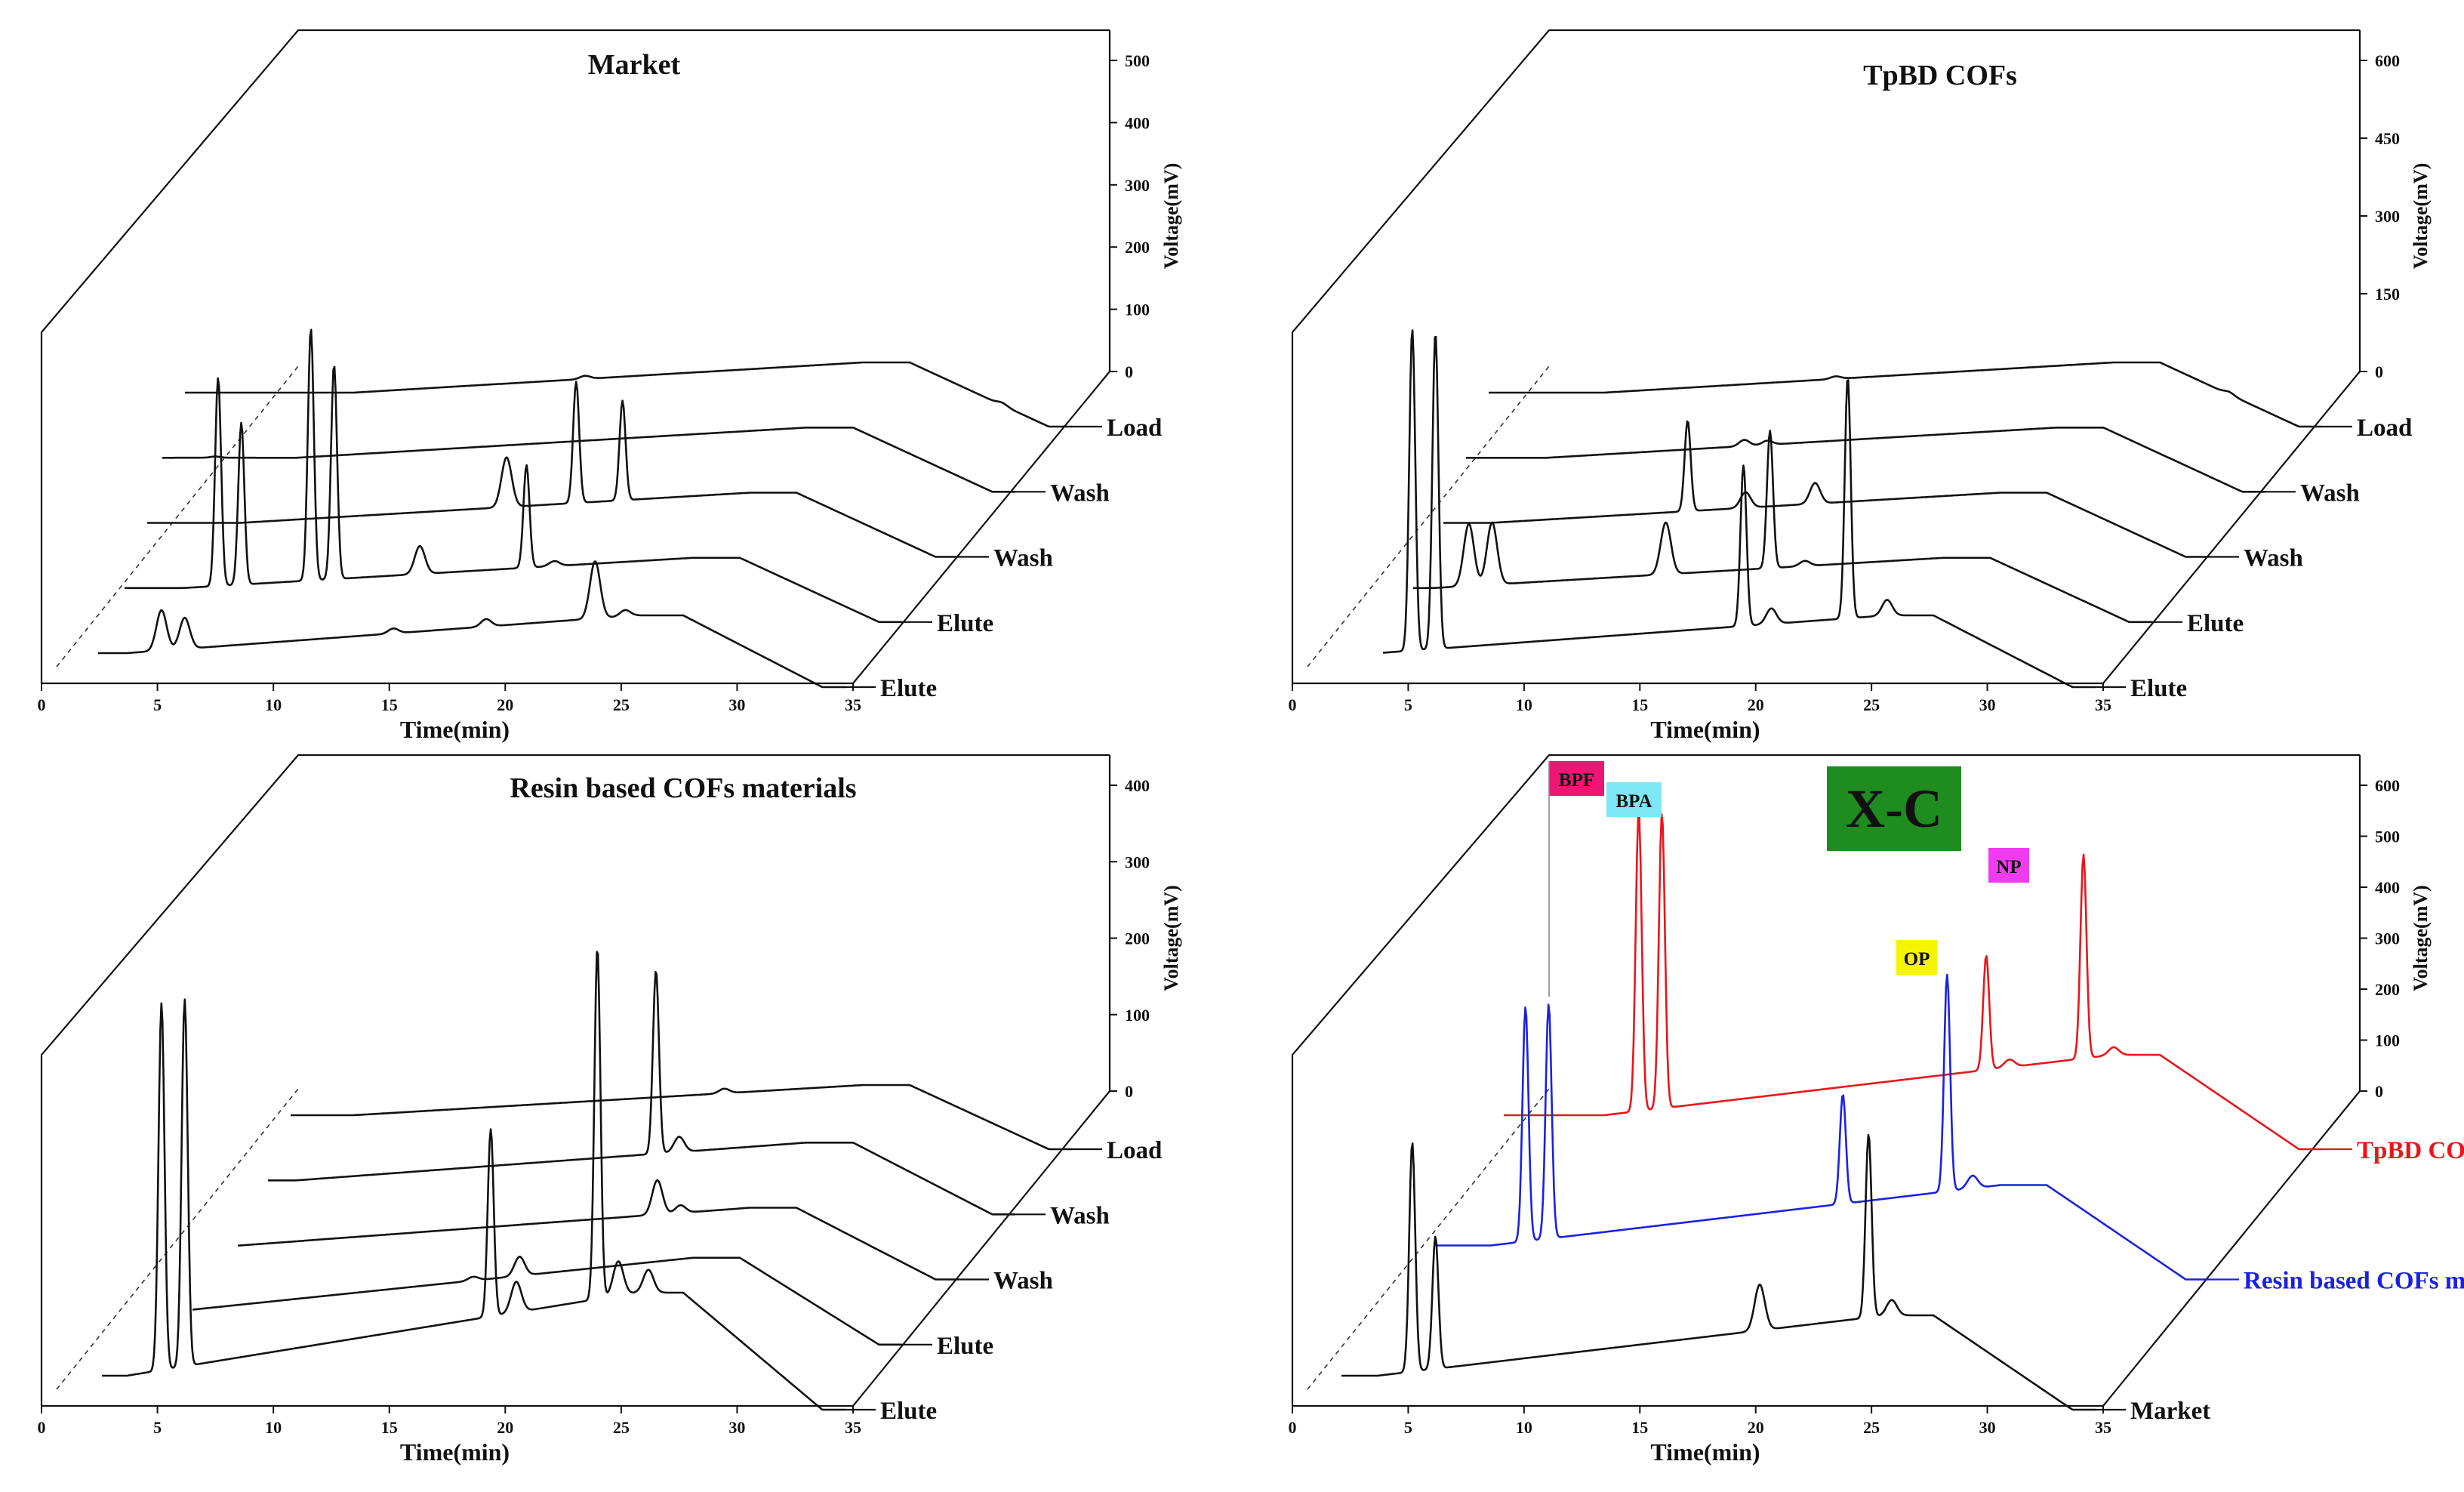 Image resolution: width=2464 pixels, height=1492 pixels. What do you see at coordinates (634, 65) in the screenshot?
I see `panel-title: Market` at bounding box center [634, 65].